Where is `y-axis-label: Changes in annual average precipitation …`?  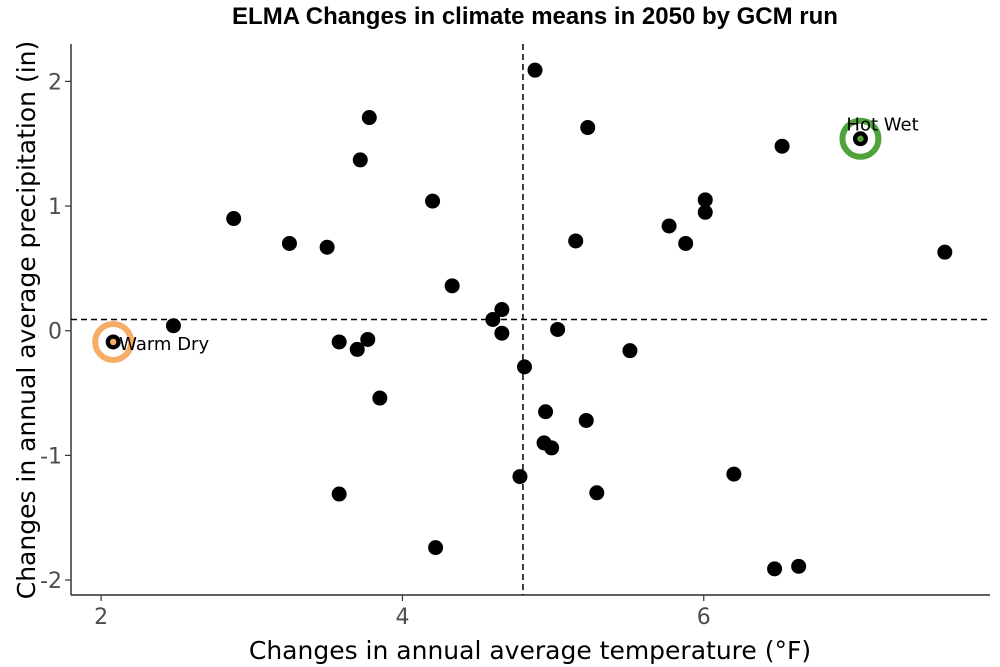
y-axis-label: Changes in annual average precipitation … is located at coordinates (26, 320).